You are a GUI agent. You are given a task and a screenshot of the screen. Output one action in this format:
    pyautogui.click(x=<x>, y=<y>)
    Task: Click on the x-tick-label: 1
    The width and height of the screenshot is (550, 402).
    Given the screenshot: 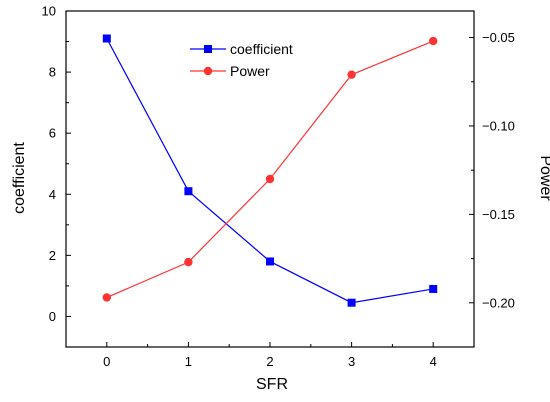 What is the action you would take?
    pyautogui.click(x=188, y=361)
    